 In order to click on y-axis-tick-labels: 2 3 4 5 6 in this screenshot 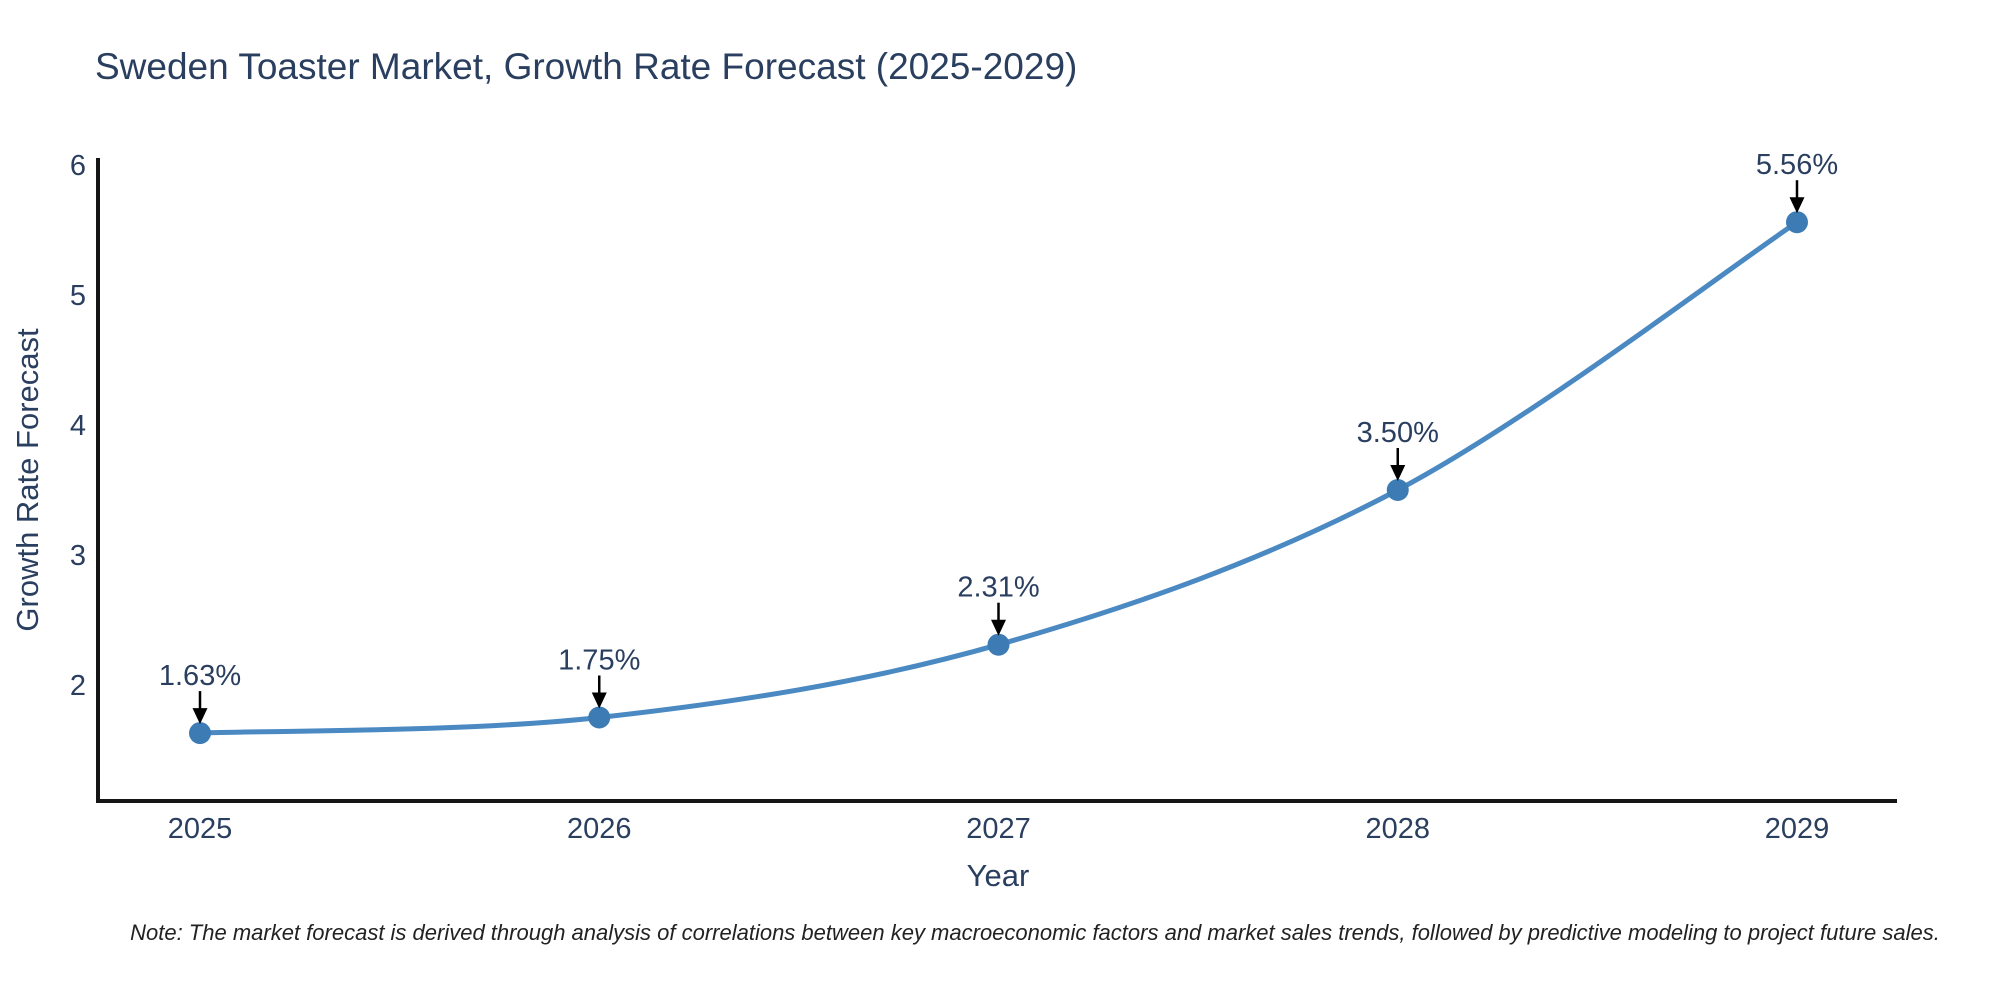, I will do `click(78, 426)`.